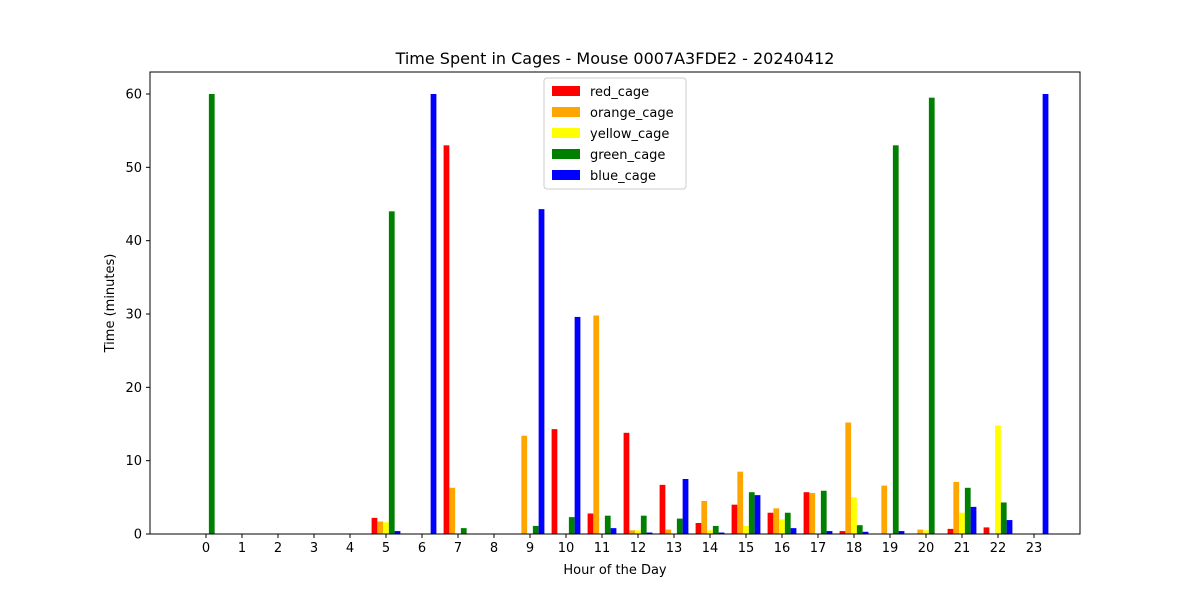 The image size is (1200, 600). What do you see at coordinates (1034, 548) in the screenshot?
I see `x-tick-label: 23` at bounding box center [1034, 548].